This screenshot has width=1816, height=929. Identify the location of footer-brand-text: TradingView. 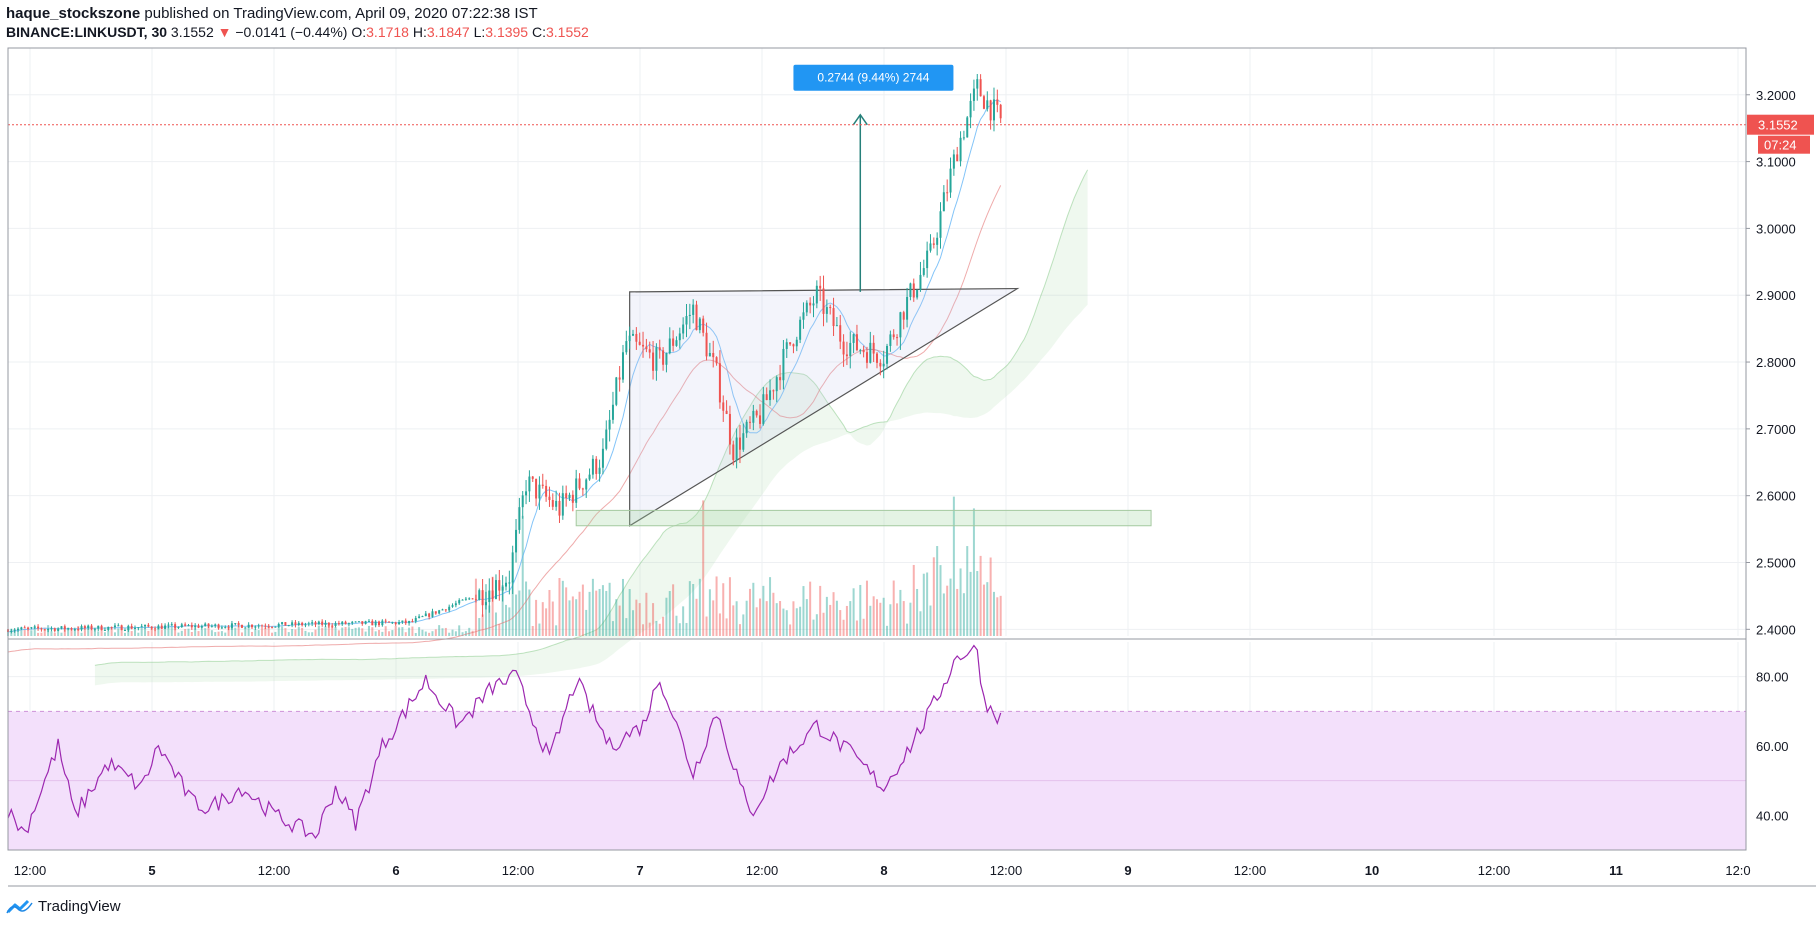
(79, 906).